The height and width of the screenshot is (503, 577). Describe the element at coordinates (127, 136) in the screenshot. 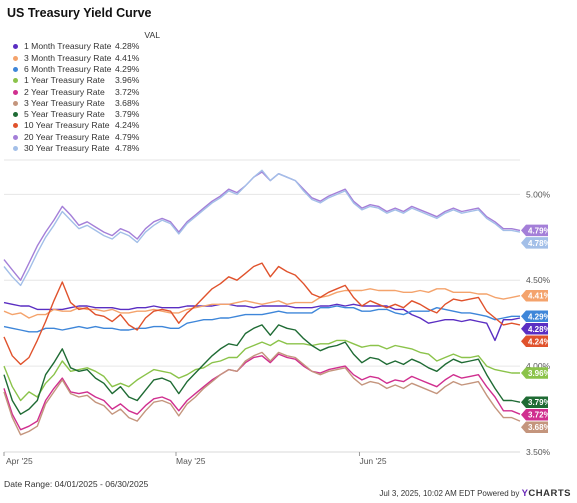

I see `legend-series-value: 4.79%` at that location.